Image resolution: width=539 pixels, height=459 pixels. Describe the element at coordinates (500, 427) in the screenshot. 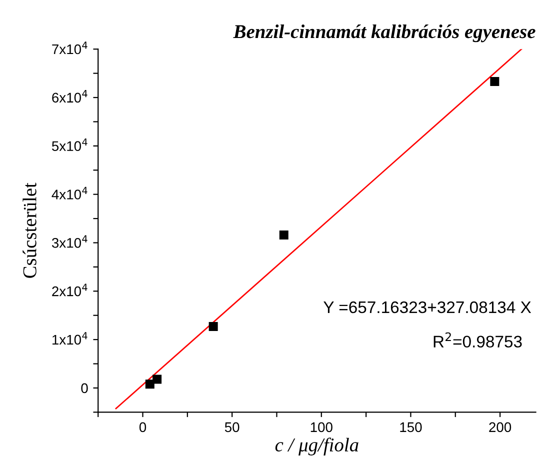

I see `x-tick-label: 200` at that location.